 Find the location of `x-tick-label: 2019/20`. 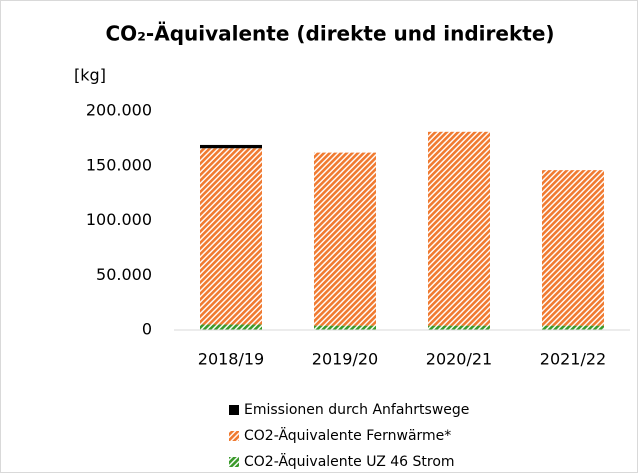

x-tick-label: 2019/20 is located at coordinates (345, 359).